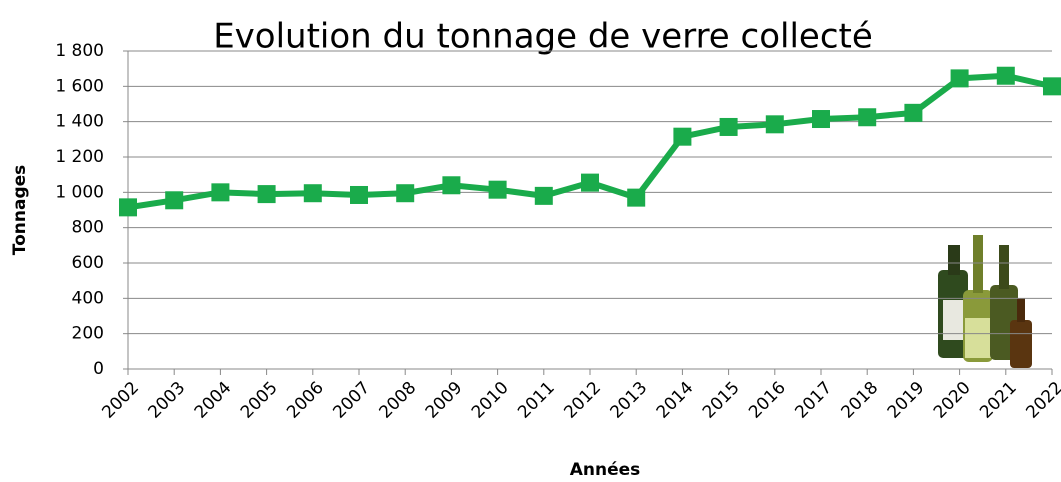 Image resolution: width=1061 pixels, height=482 pixels. What do you see at coordinates (860, 400) in the screenshot?
I see `x-tick-label: 2018` at bounding box center [860, 400].